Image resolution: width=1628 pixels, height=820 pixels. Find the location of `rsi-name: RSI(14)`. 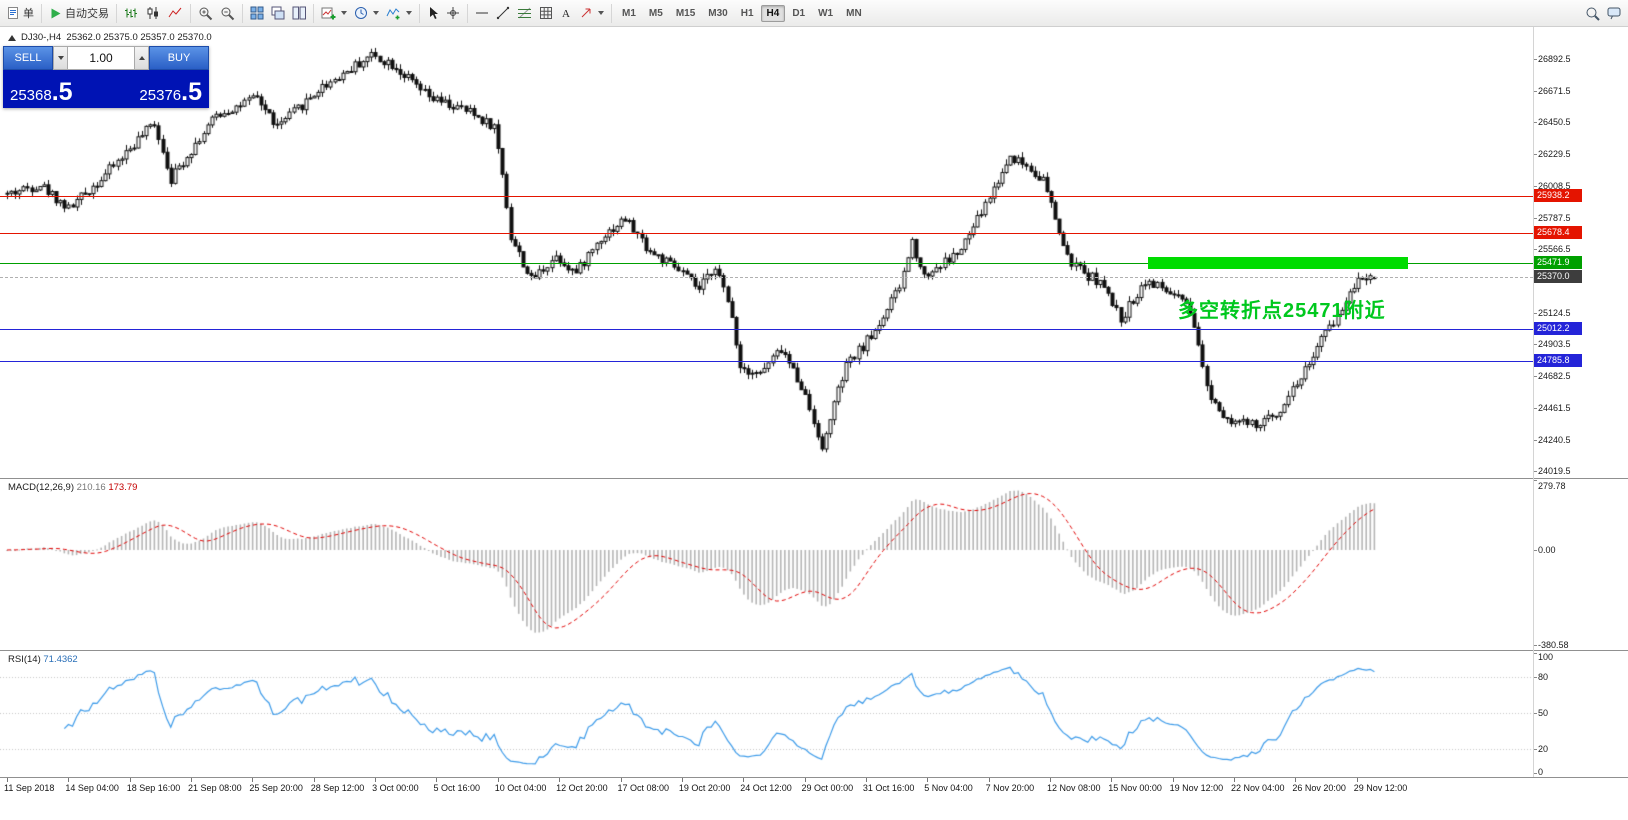

rsi-name: RSI(14) is located at coordinates (24, 659).